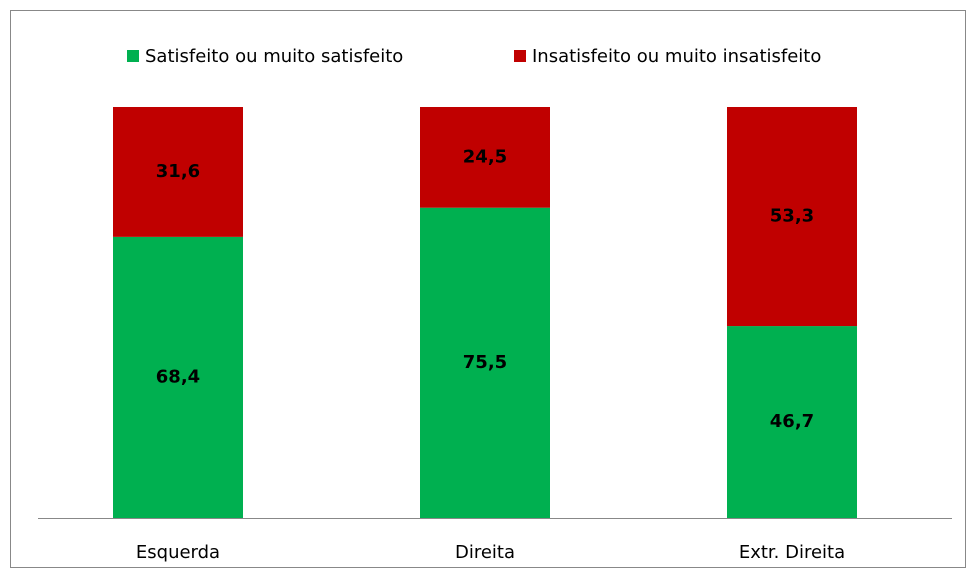  I want to click on x-tick-label: Esquerda, so click(178, 552).